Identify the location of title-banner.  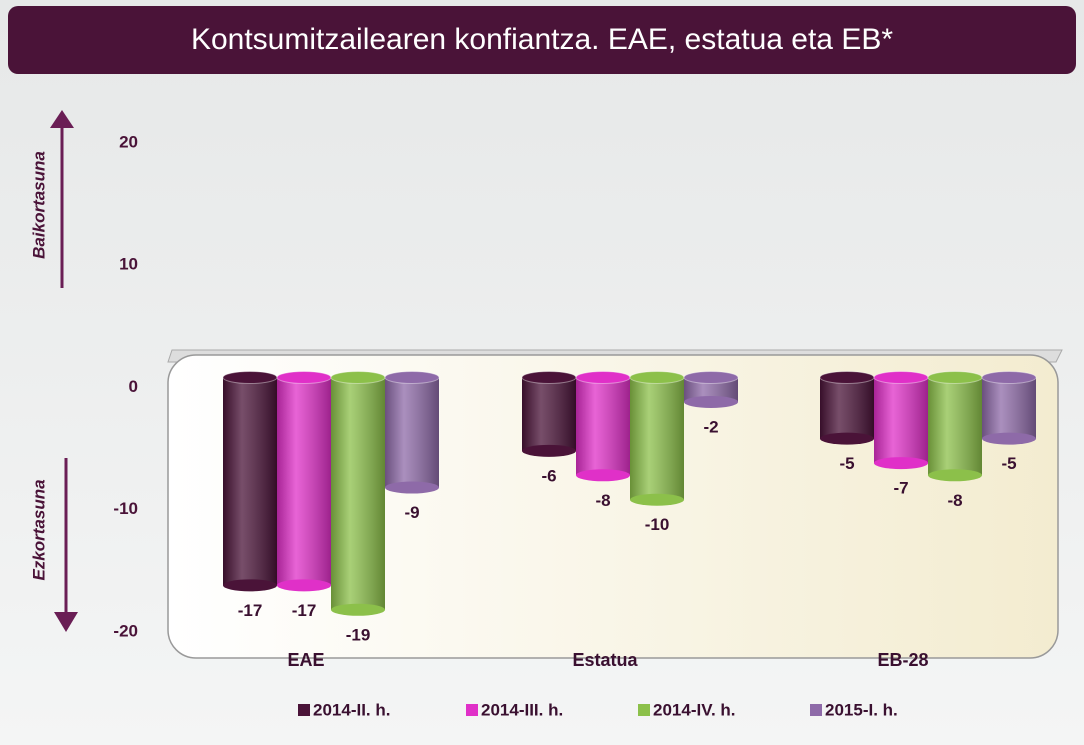
(542, 40).